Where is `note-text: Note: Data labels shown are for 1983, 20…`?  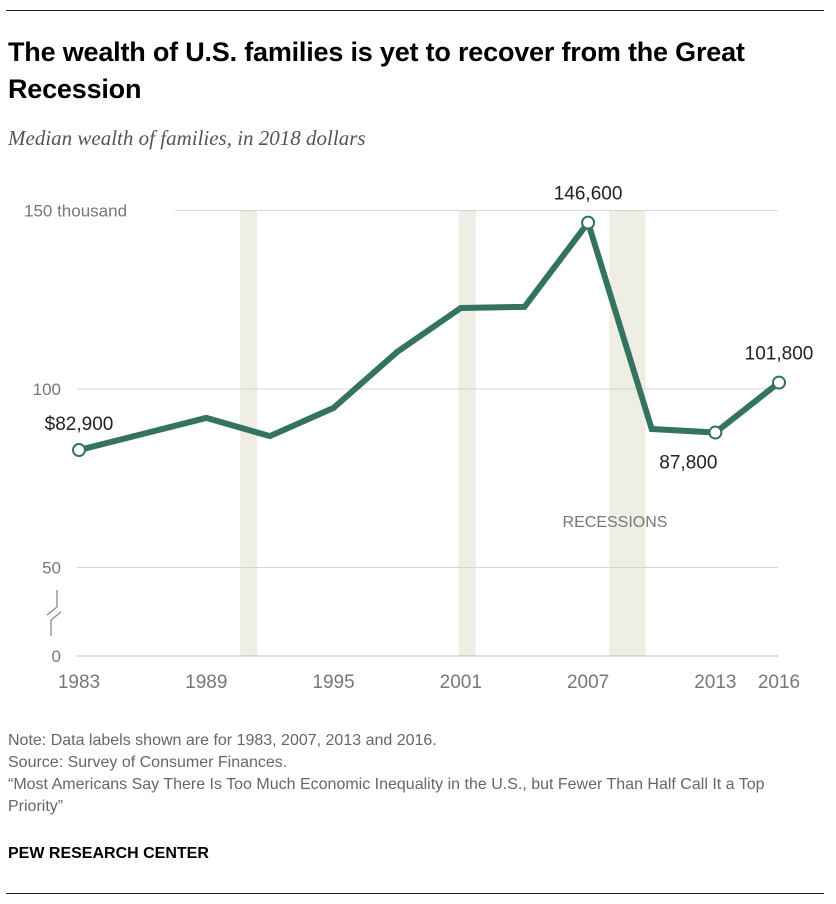 note-text: Note: Data labels shown are for 1983, 20… is located at coordinates (222, 740).